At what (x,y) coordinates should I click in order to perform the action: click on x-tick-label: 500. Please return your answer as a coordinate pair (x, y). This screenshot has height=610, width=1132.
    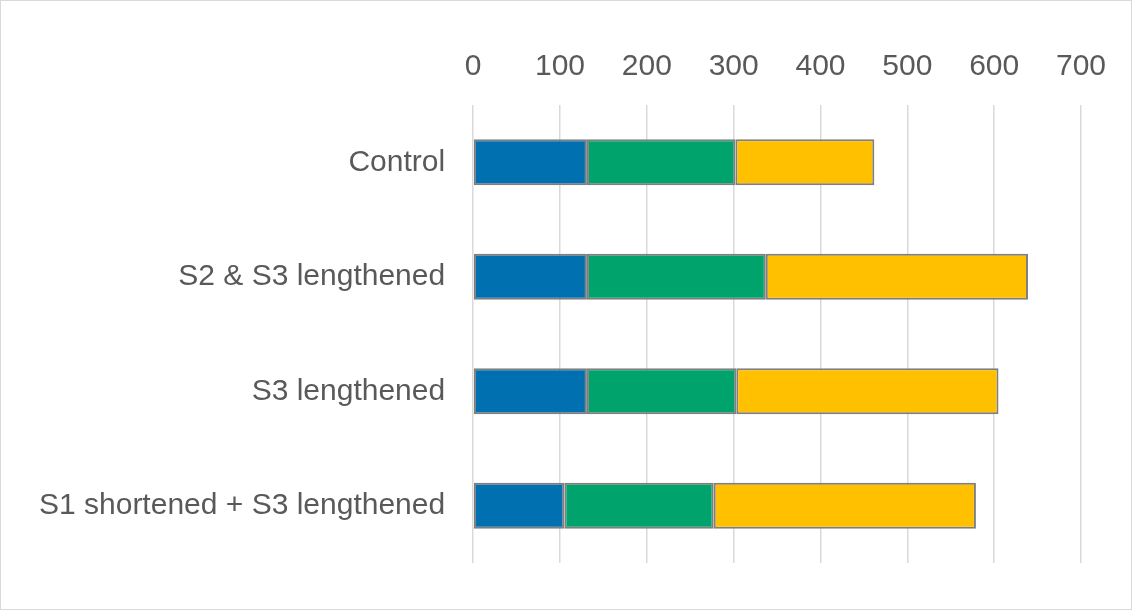
    Looking at the image, I should click on (907, 65).